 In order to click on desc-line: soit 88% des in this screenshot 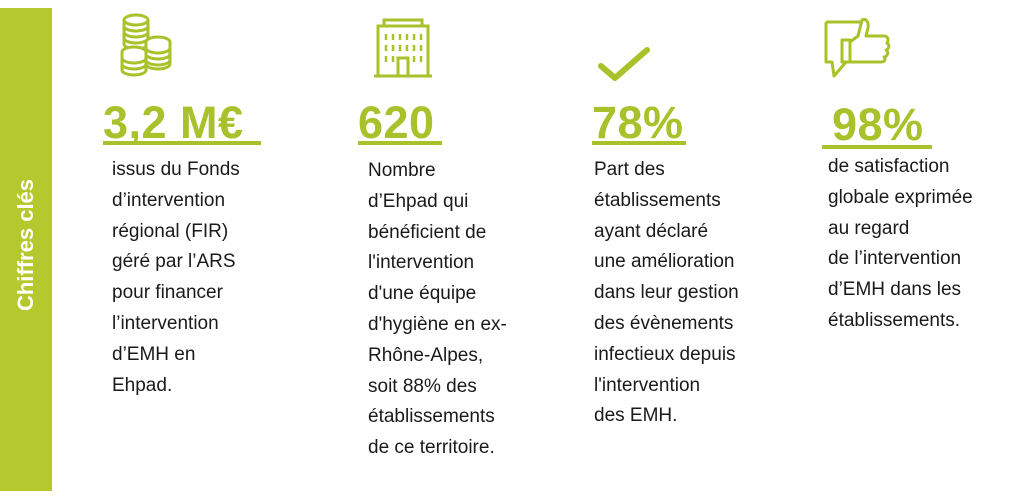, I will do `click(422, 386)`.